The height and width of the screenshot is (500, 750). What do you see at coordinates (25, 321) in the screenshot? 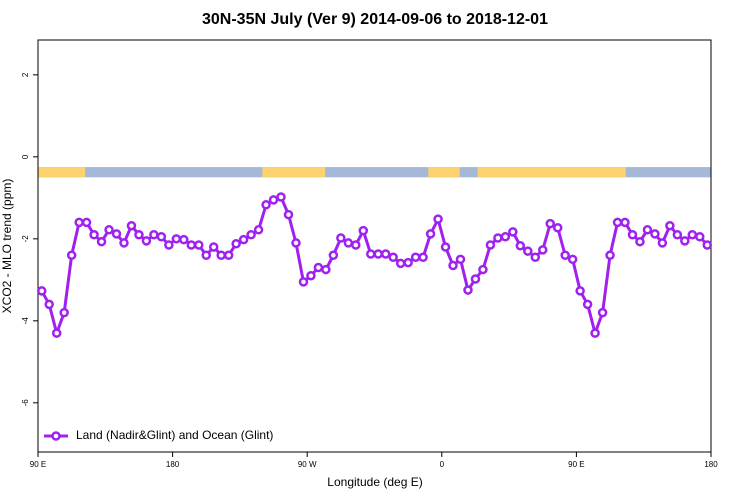
I see `y-tick-label: -4` at bounding box center [25, 321].